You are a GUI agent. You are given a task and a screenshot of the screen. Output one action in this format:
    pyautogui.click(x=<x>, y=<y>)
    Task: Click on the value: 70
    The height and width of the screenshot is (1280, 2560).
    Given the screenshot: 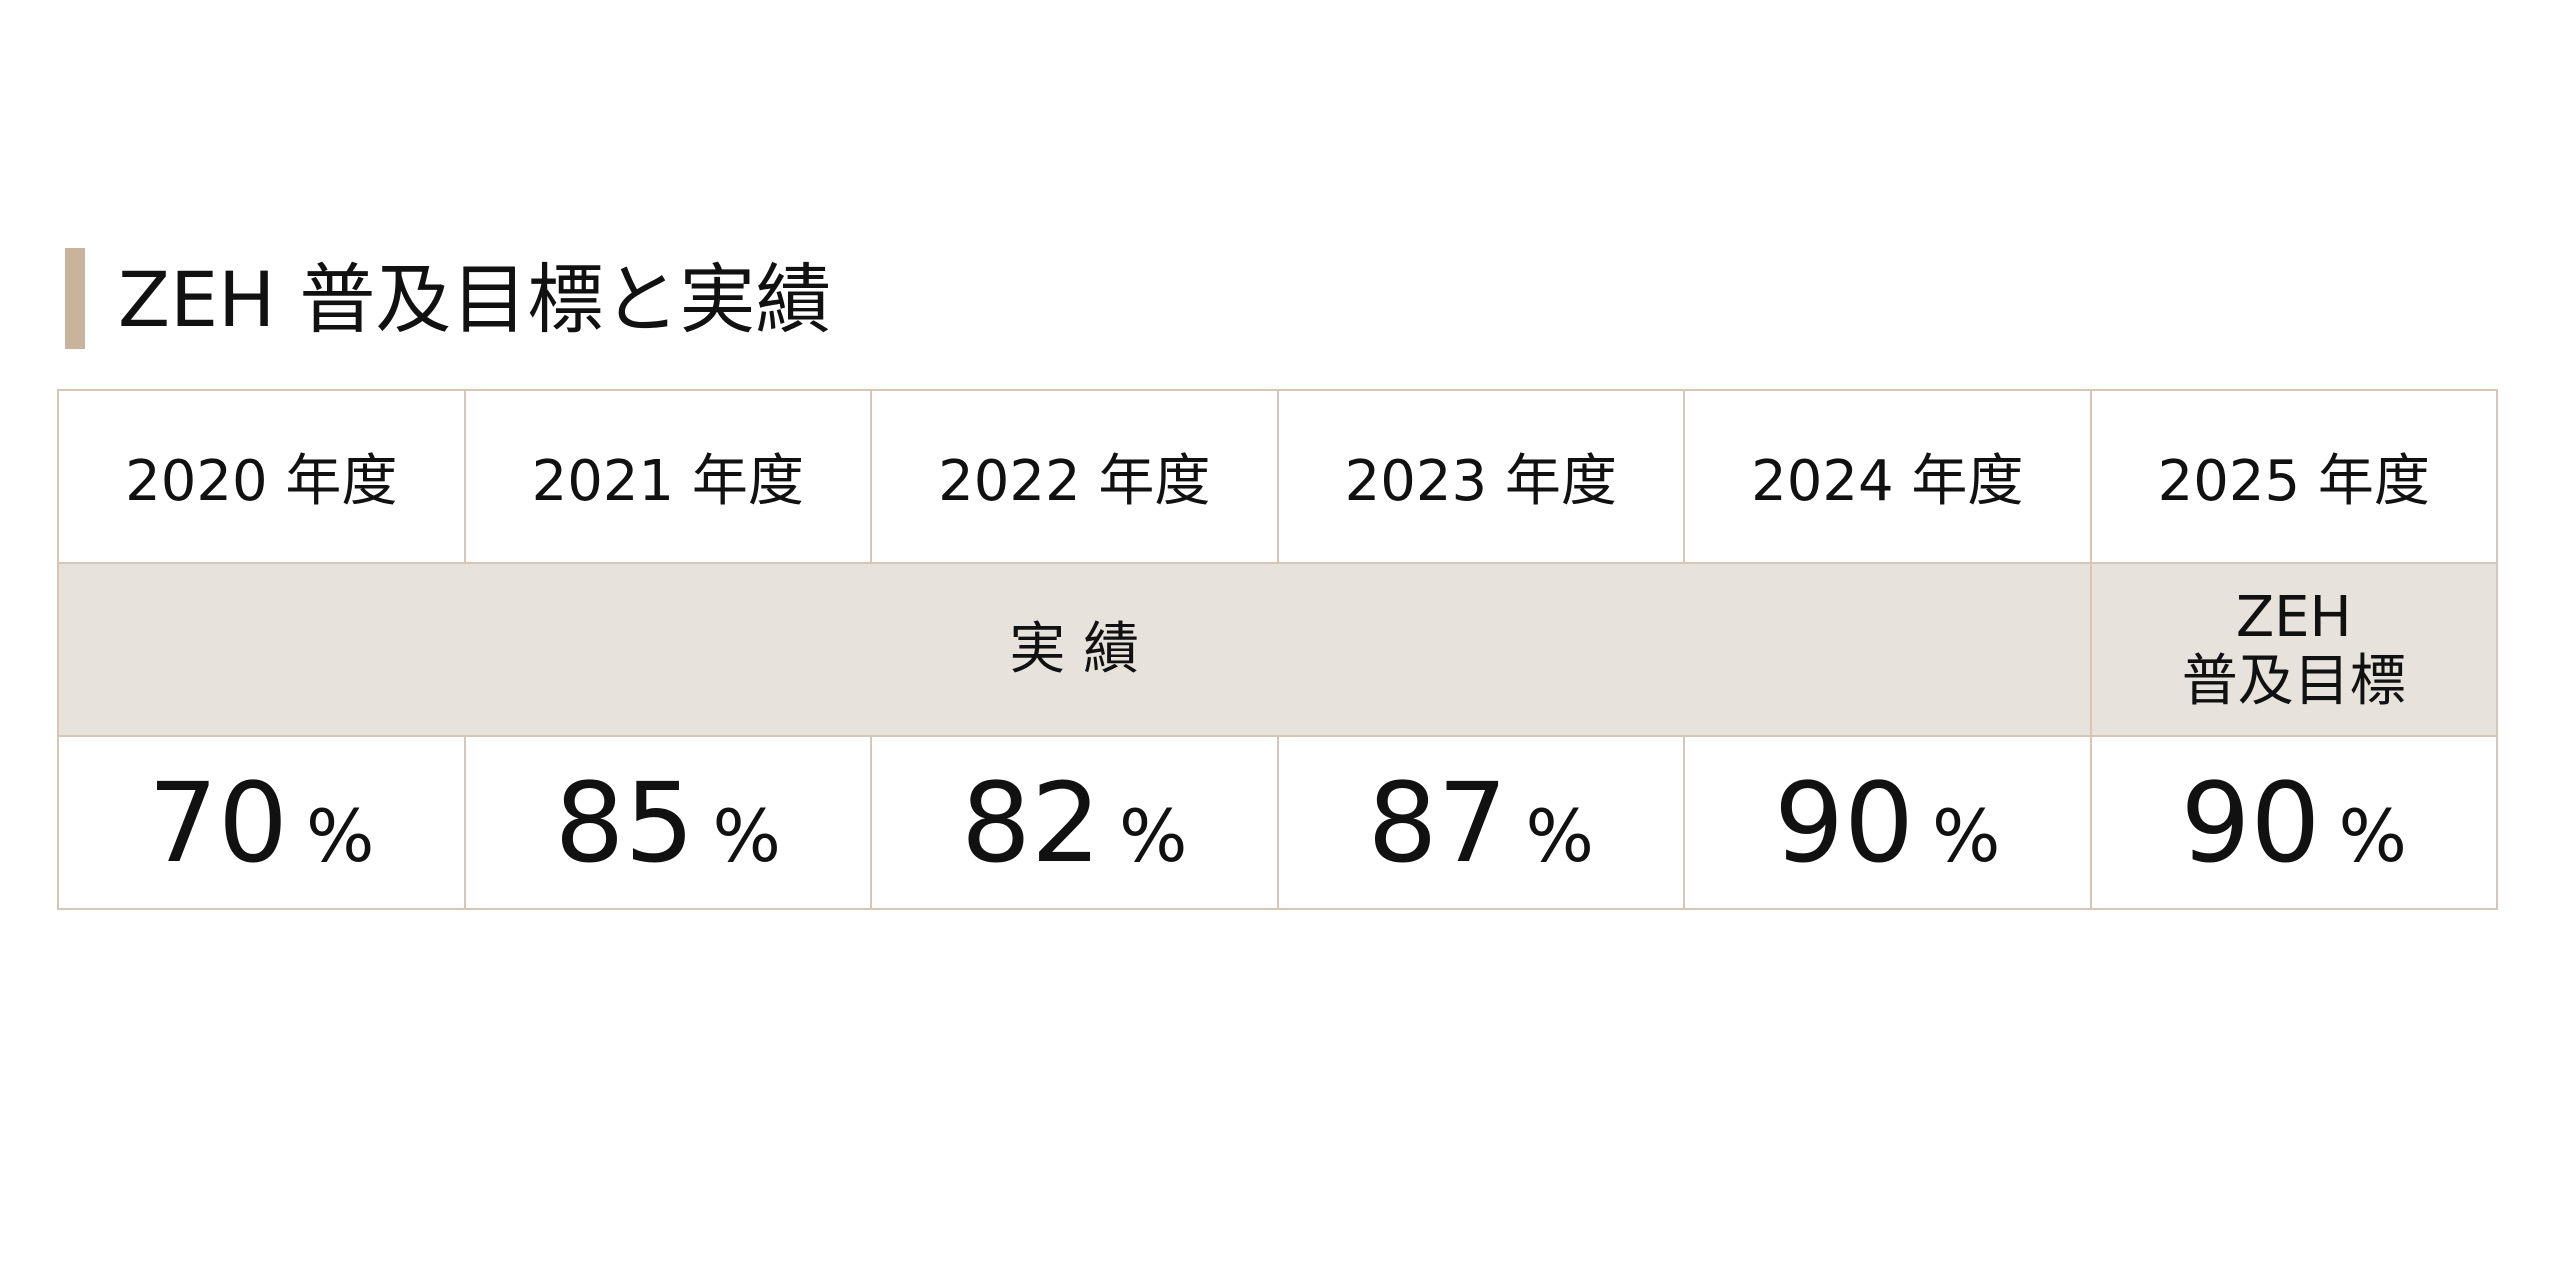 What is the action you would take?
    pyautogui.click(x=218, y=822)
    